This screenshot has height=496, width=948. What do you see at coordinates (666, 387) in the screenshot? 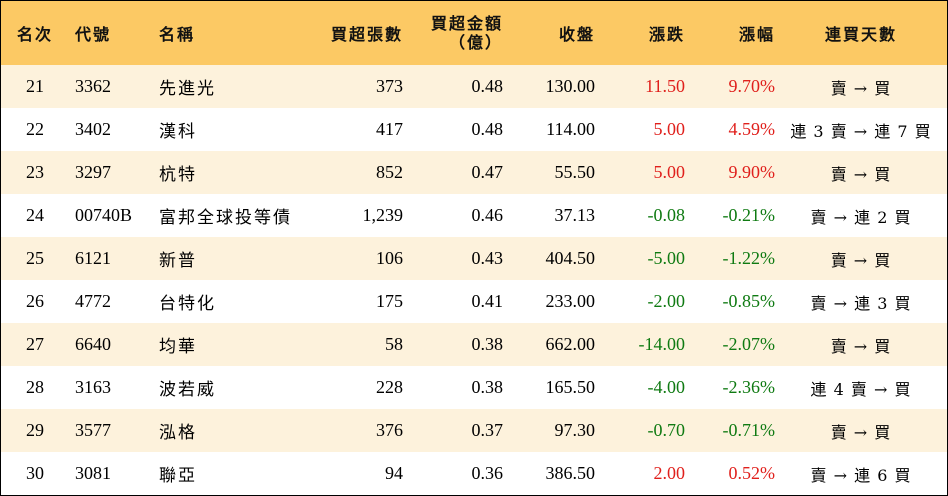
I see `cell-change: -4.00` at bounding box center [666, 387].